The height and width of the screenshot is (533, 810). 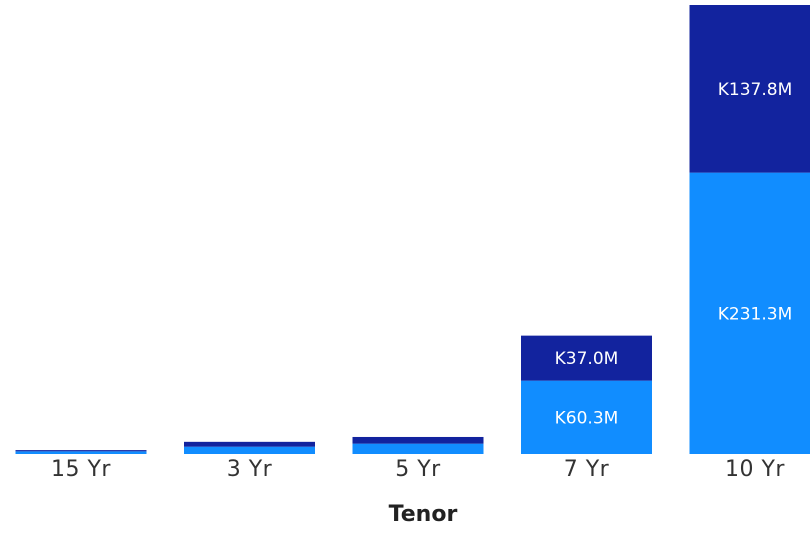 I want to click on x-tick-label: 15 Yr, so click(x=81, y=469).